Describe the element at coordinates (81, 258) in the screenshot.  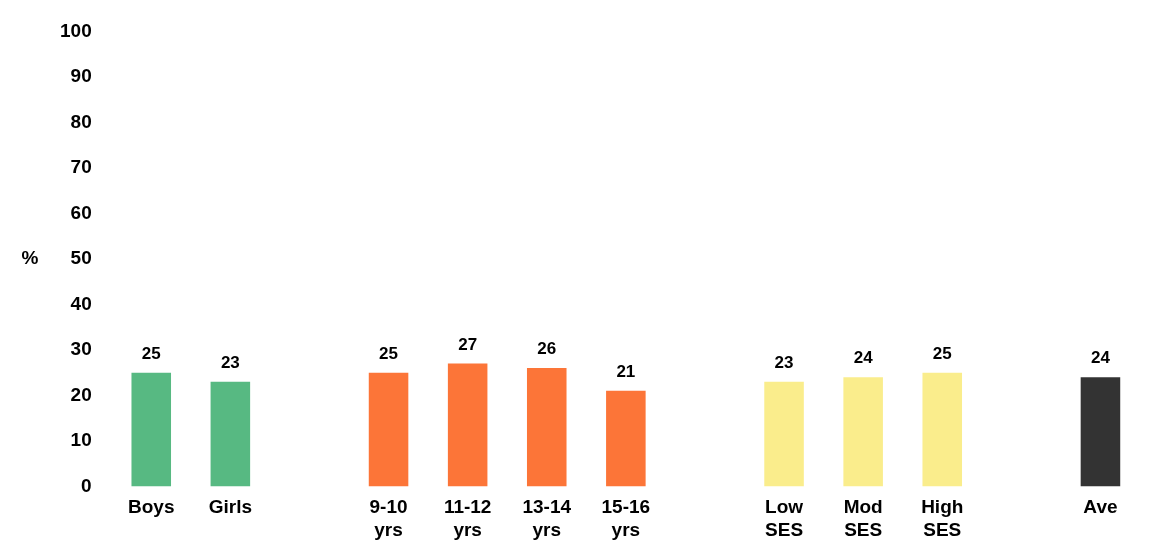
I see `y-tick-label: 50` at that location.